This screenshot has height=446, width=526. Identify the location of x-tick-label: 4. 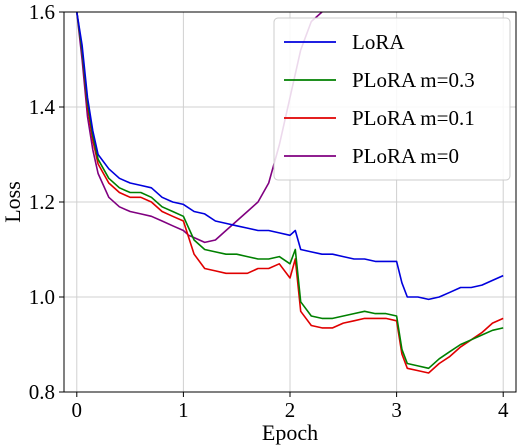
(503, 410).